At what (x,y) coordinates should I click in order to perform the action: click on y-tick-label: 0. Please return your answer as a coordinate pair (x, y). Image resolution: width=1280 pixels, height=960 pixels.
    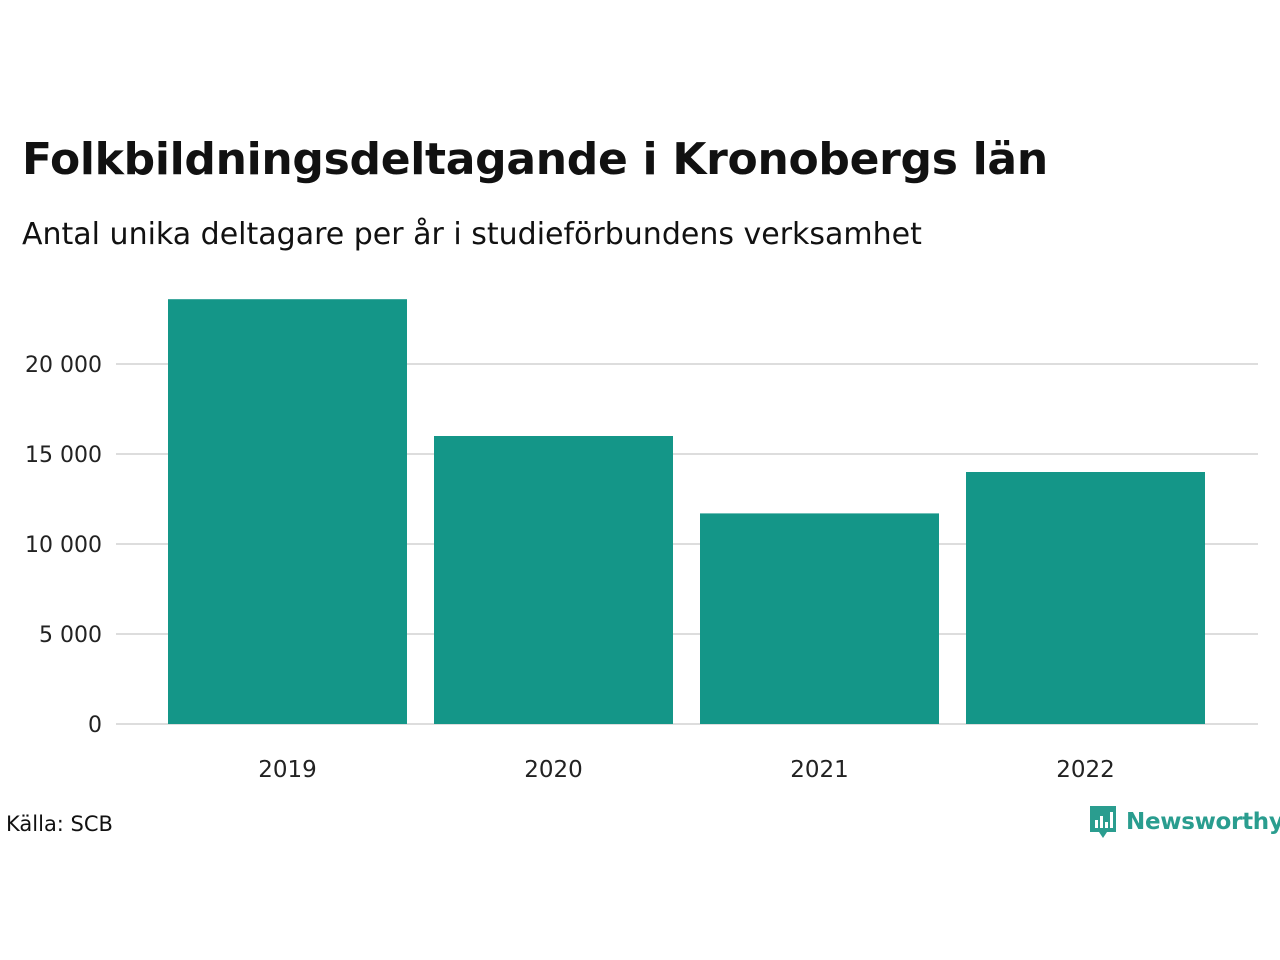
    Looking at the image, I should click on (95, 725).